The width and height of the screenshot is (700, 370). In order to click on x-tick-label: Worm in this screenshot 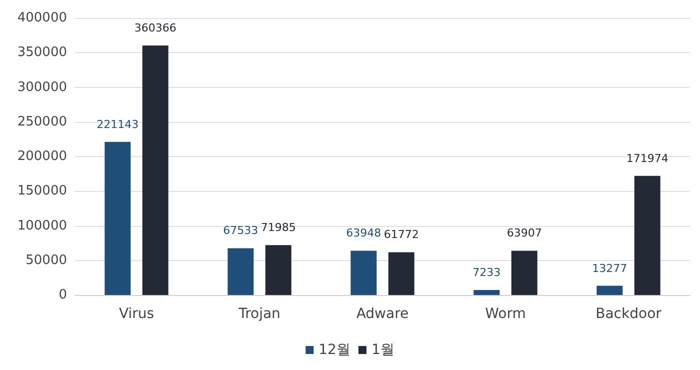, I will do `click(505, 314)`.